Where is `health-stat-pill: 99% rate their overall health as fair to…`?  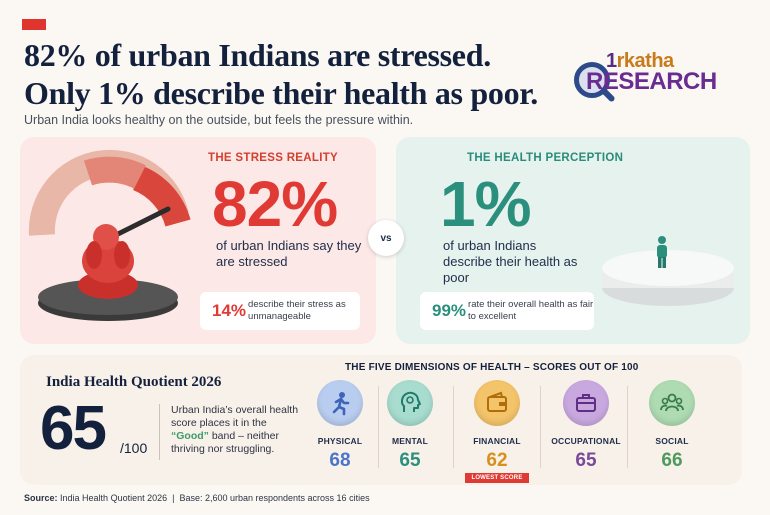
health-stat-pill: 99% rate their overall health as fair to… is located at coordinates (507, 311).